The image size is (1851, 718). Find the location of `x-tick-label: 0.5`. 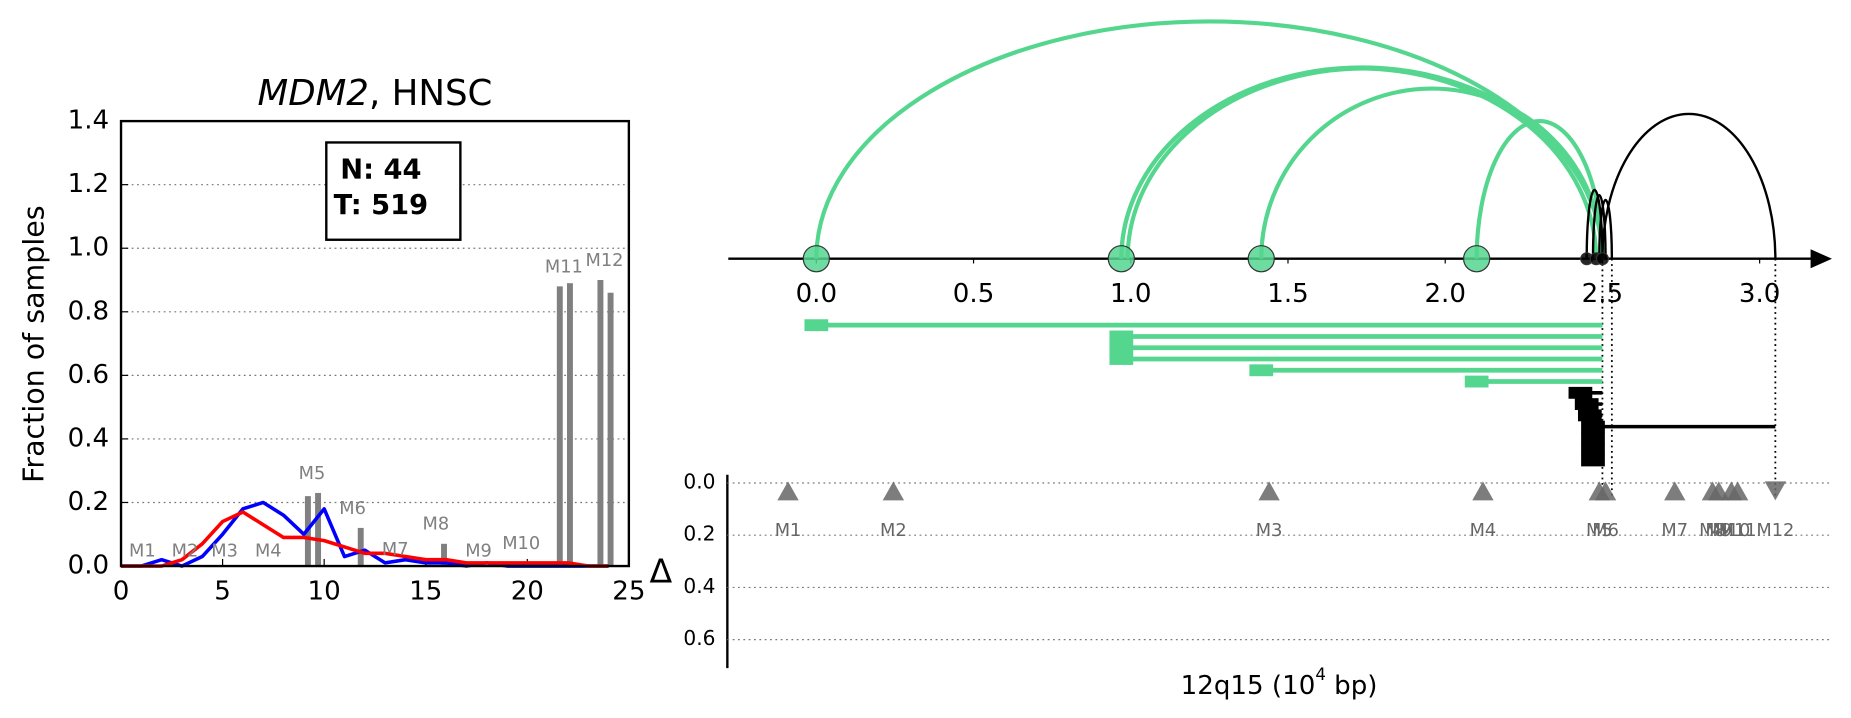

x-tick-label: 0.5 is located at coordinates (974, 294).